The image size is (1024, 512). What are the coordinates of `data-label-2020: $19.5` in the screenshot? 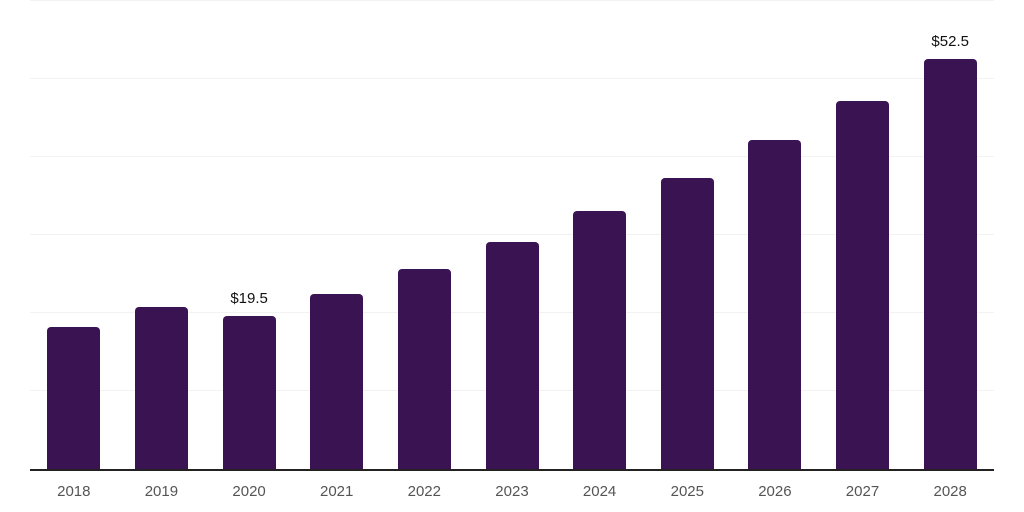 It's located at (249, 298).